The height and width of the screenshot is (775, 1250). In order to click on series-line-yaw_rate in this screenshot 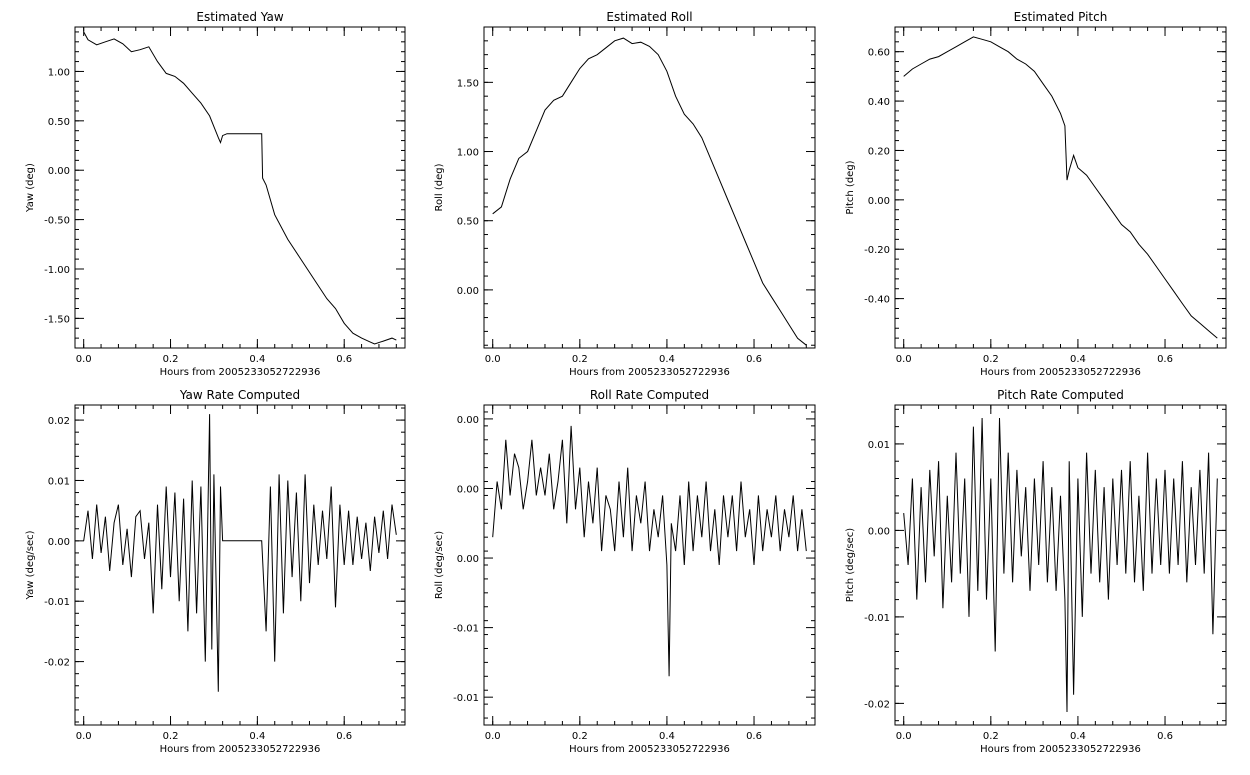, I will do `click(240, 553)`.